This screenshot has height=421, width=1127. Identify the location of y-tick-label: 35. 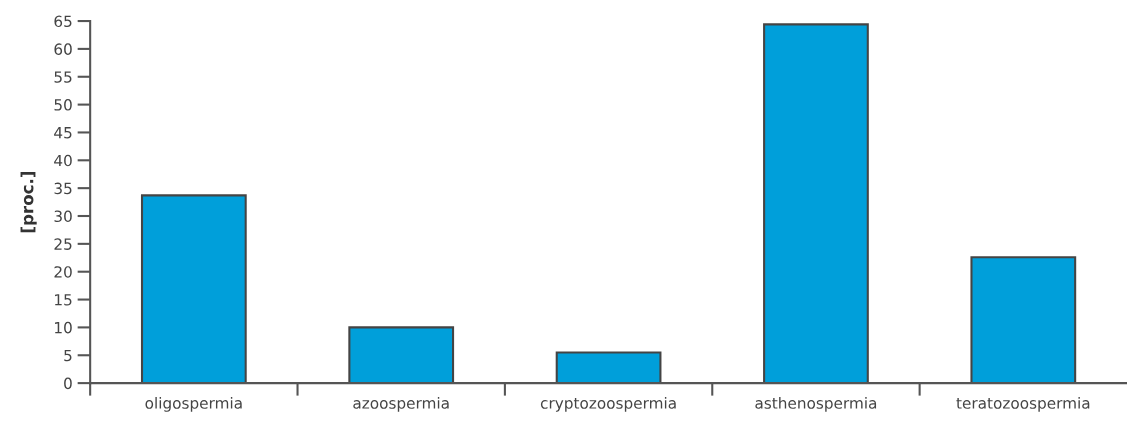
(63, 188).